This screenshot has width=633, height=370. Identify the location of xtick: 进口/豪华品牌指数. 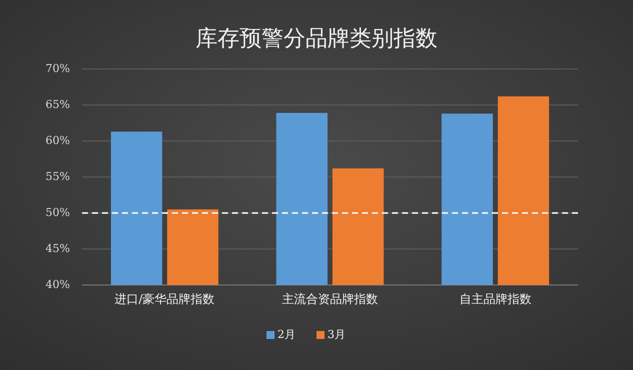
(164, 299).